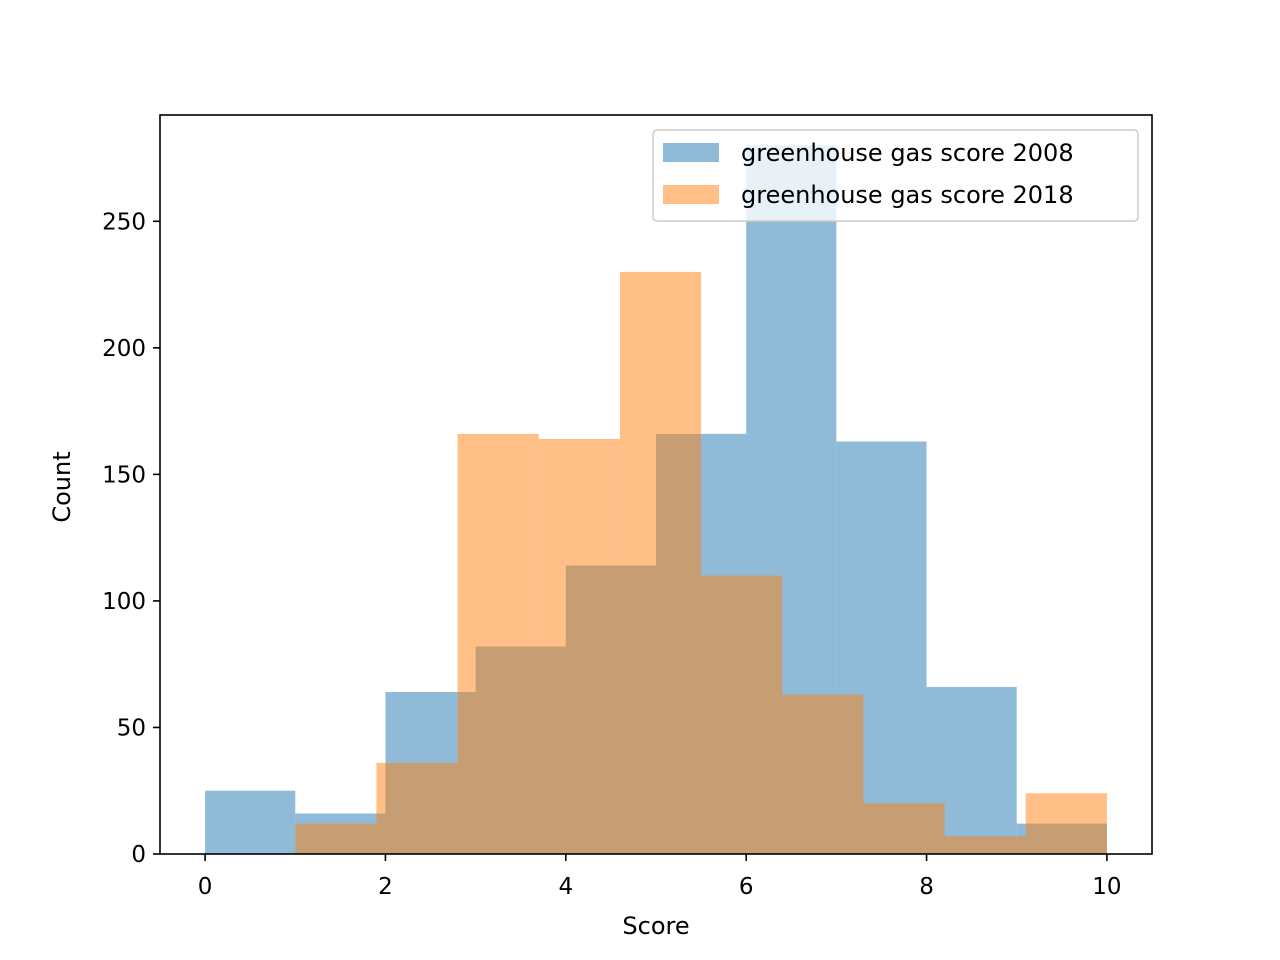 The image size is (1280, 960). I want to click on legend-swatch-2018, so click(691, 194).